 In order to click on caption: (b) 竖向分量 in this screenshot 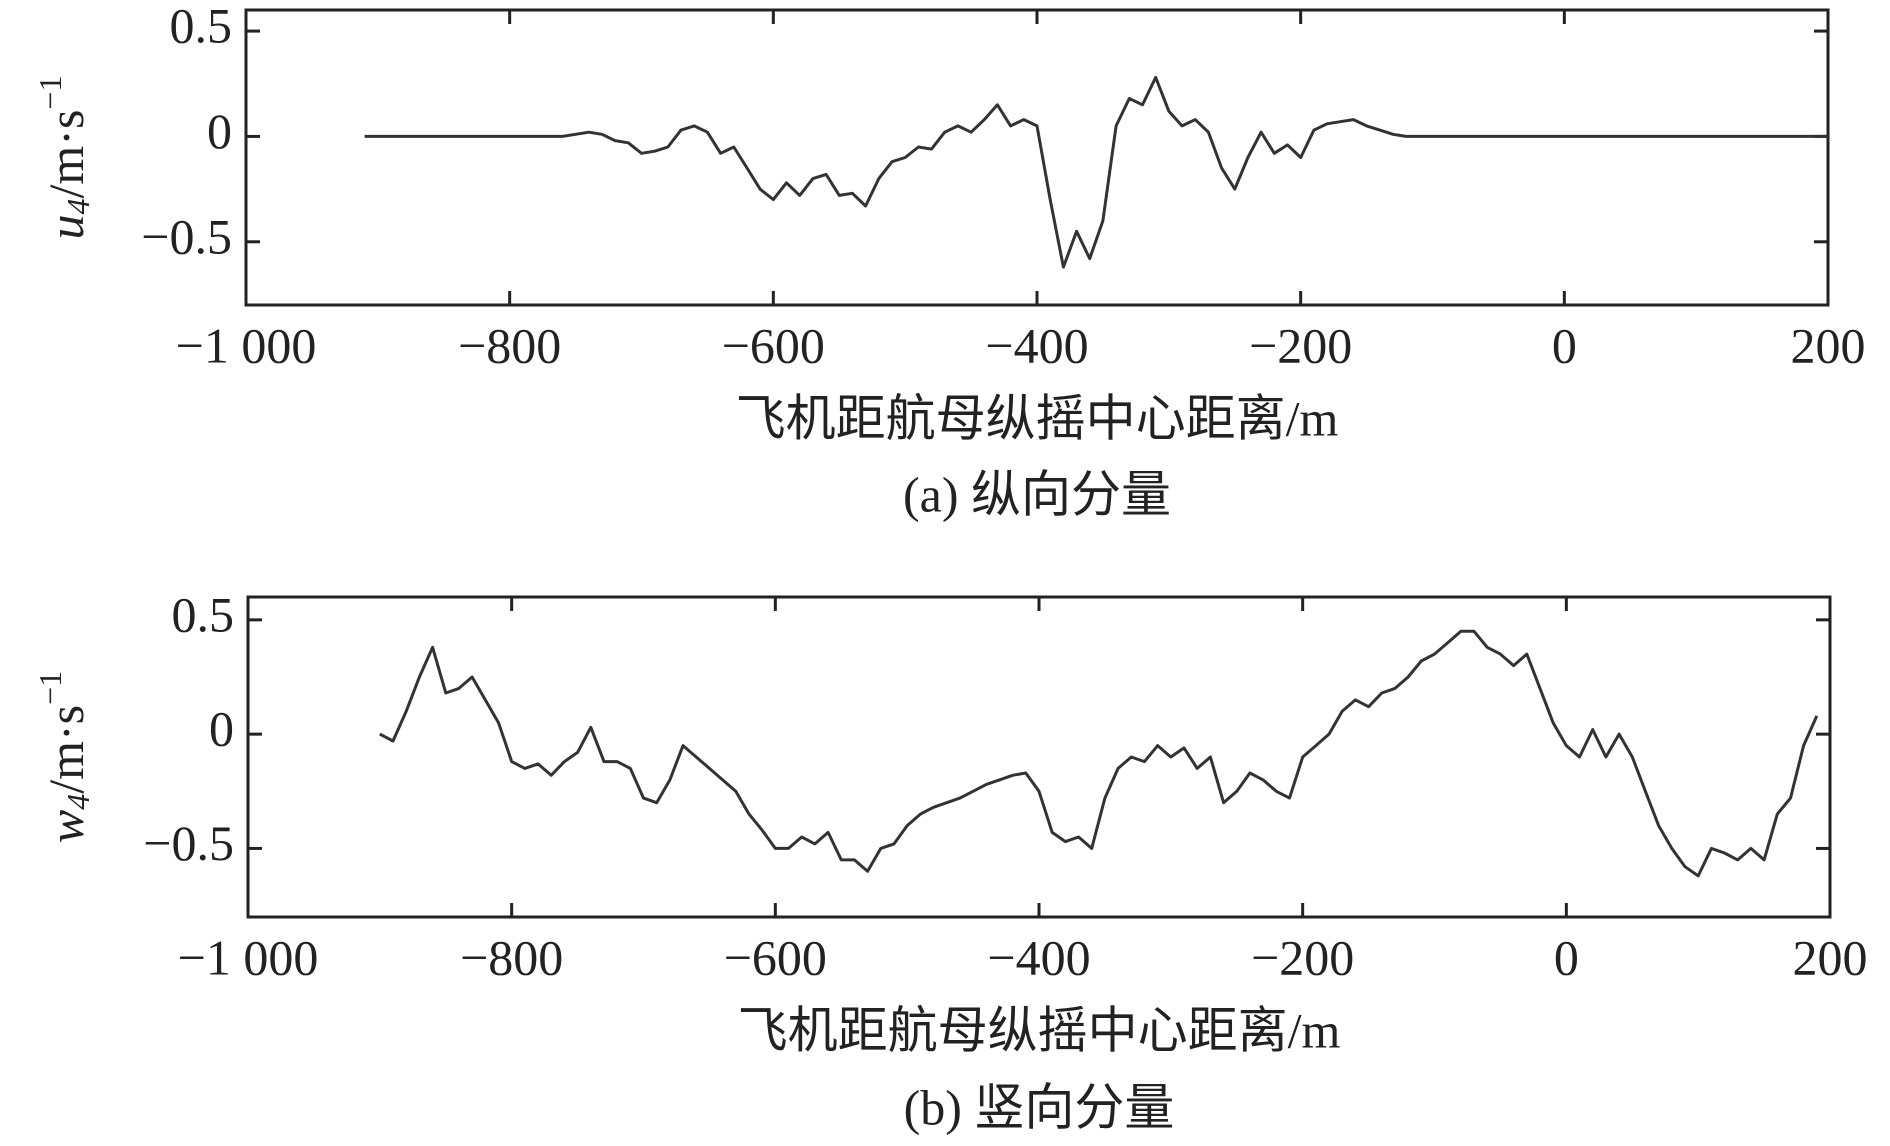, I will do `click(1039, 1107)`.